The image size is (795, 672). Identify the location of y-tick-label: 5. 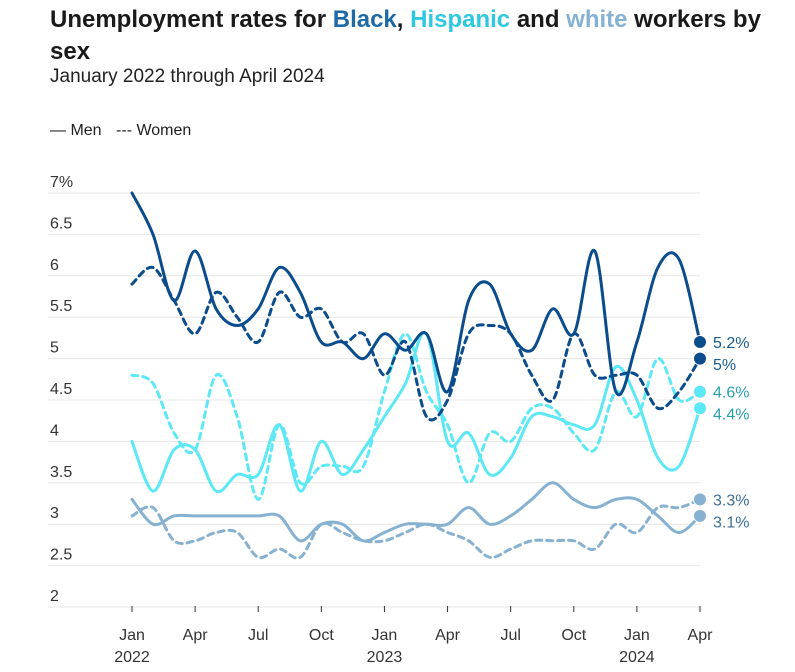
(54, 348).